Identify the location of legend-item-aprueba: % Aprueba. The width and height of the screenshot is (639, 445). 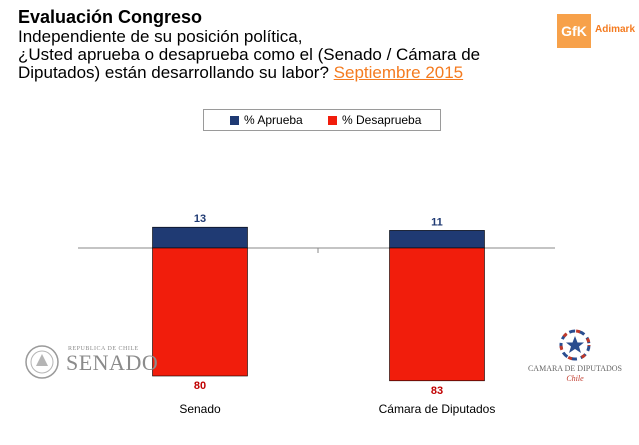
(266, 120).